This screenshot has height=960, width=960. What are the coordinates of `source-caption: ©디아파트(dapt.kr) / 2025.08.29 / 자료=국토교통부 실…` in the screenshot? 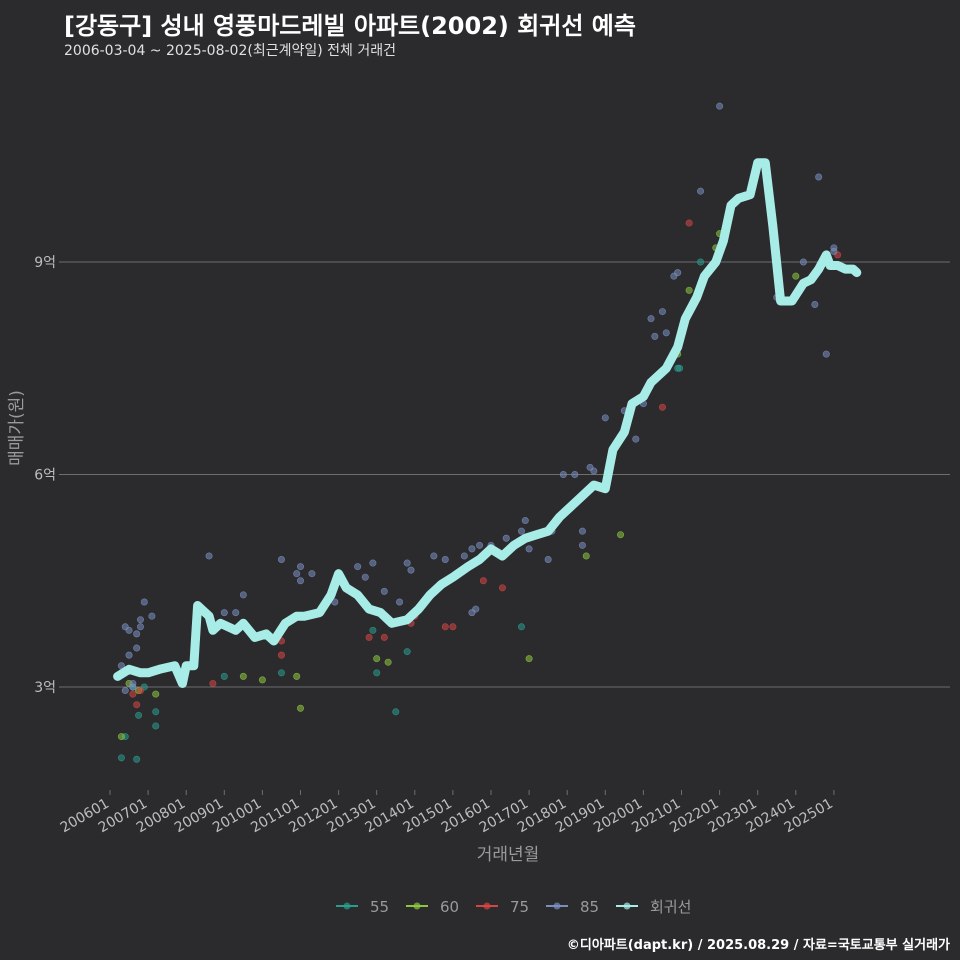 It's located at (758, 945).